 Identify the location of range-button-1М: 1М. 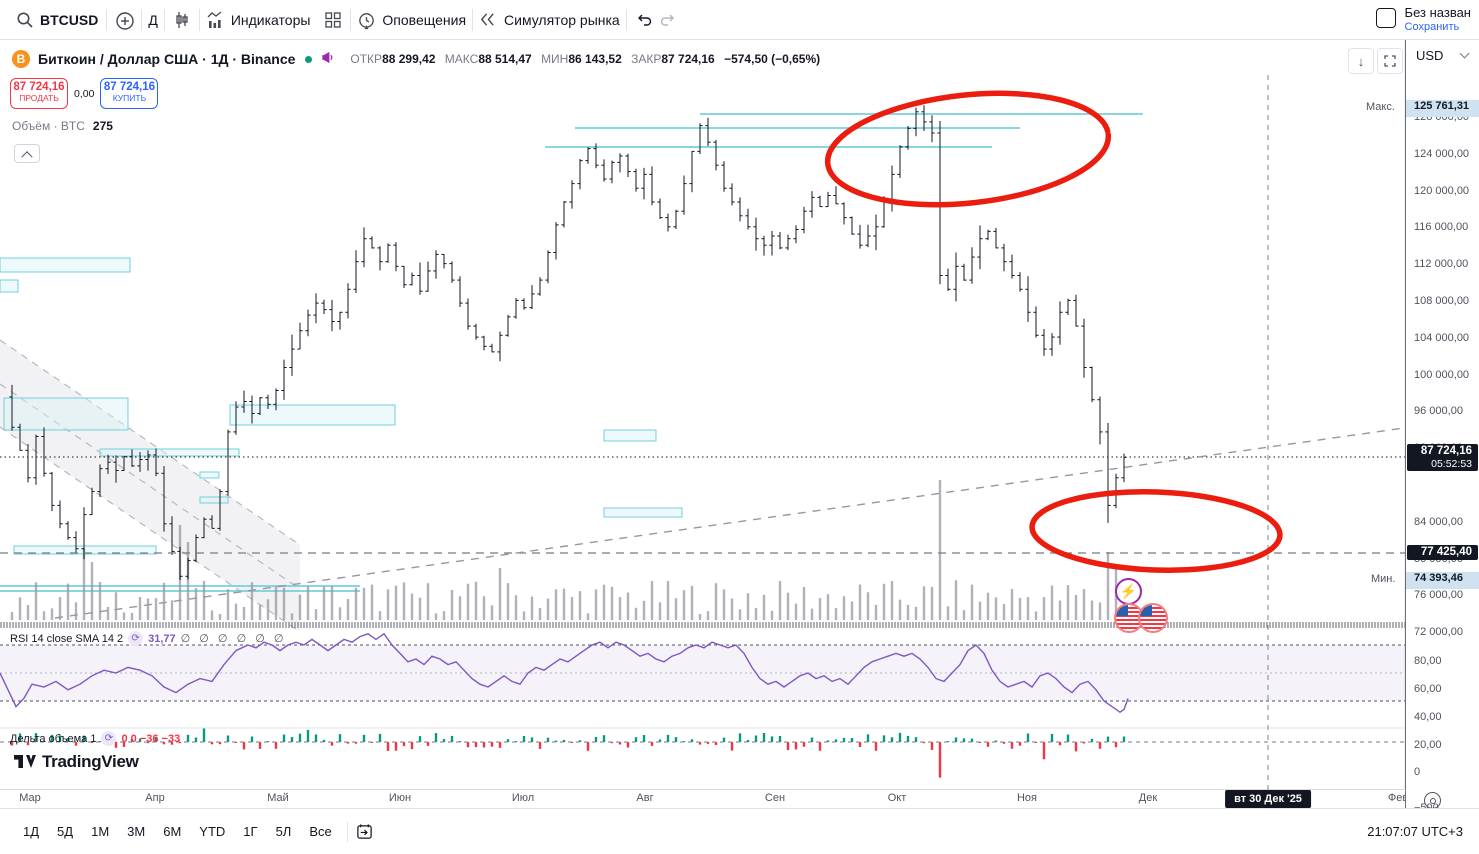
(100, 831).